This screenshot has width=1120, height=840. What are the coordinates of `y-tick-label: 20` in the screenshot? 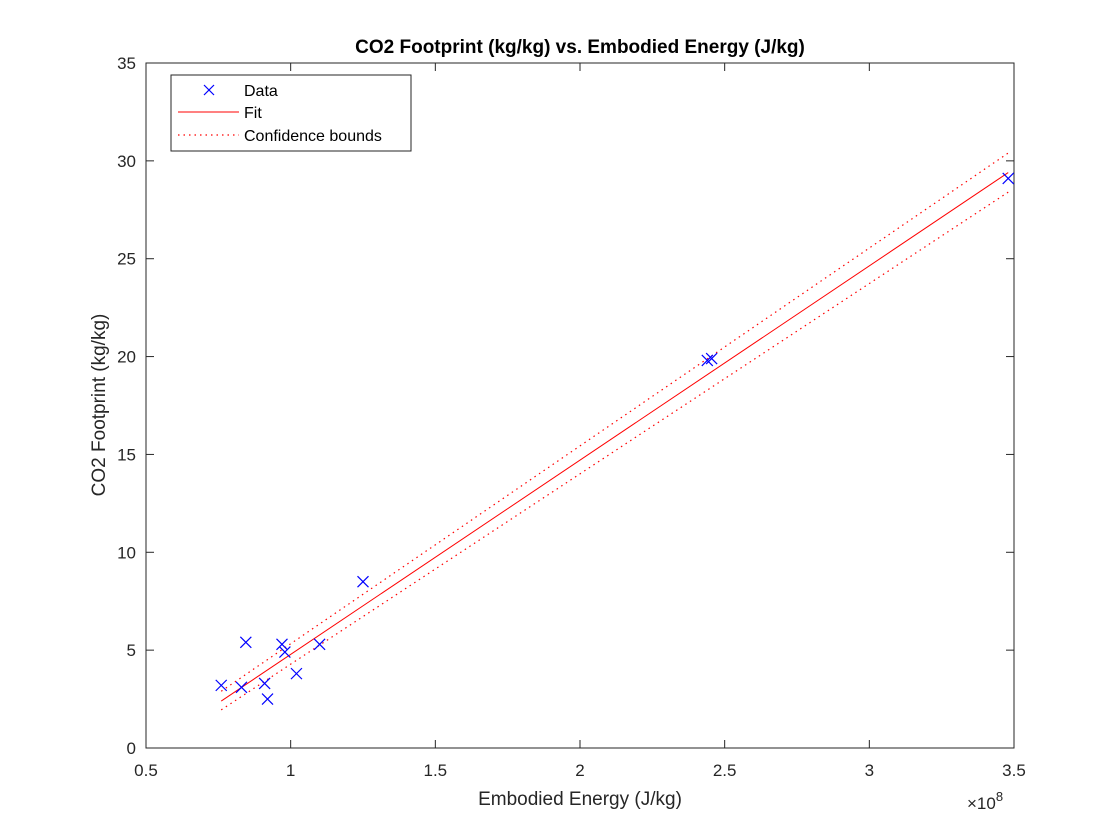 It's located at (126, 357).